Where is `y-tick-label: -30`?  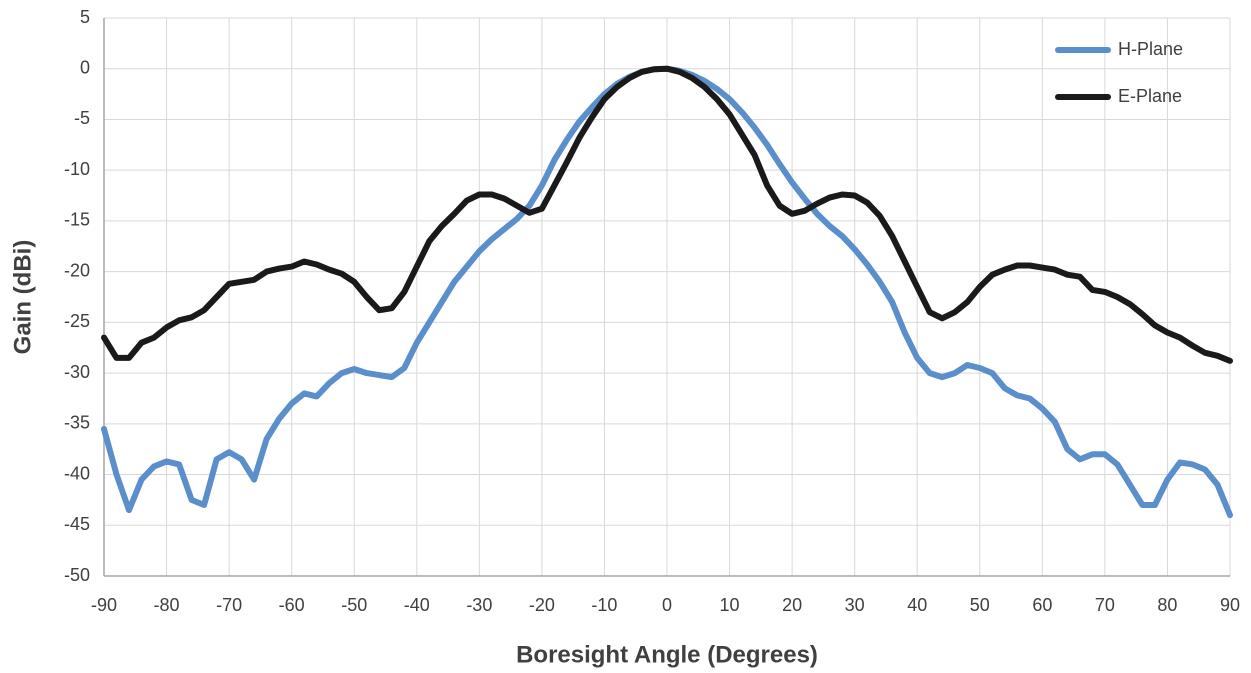
y-tick-label: -30 is located at coordinates (77, 372).